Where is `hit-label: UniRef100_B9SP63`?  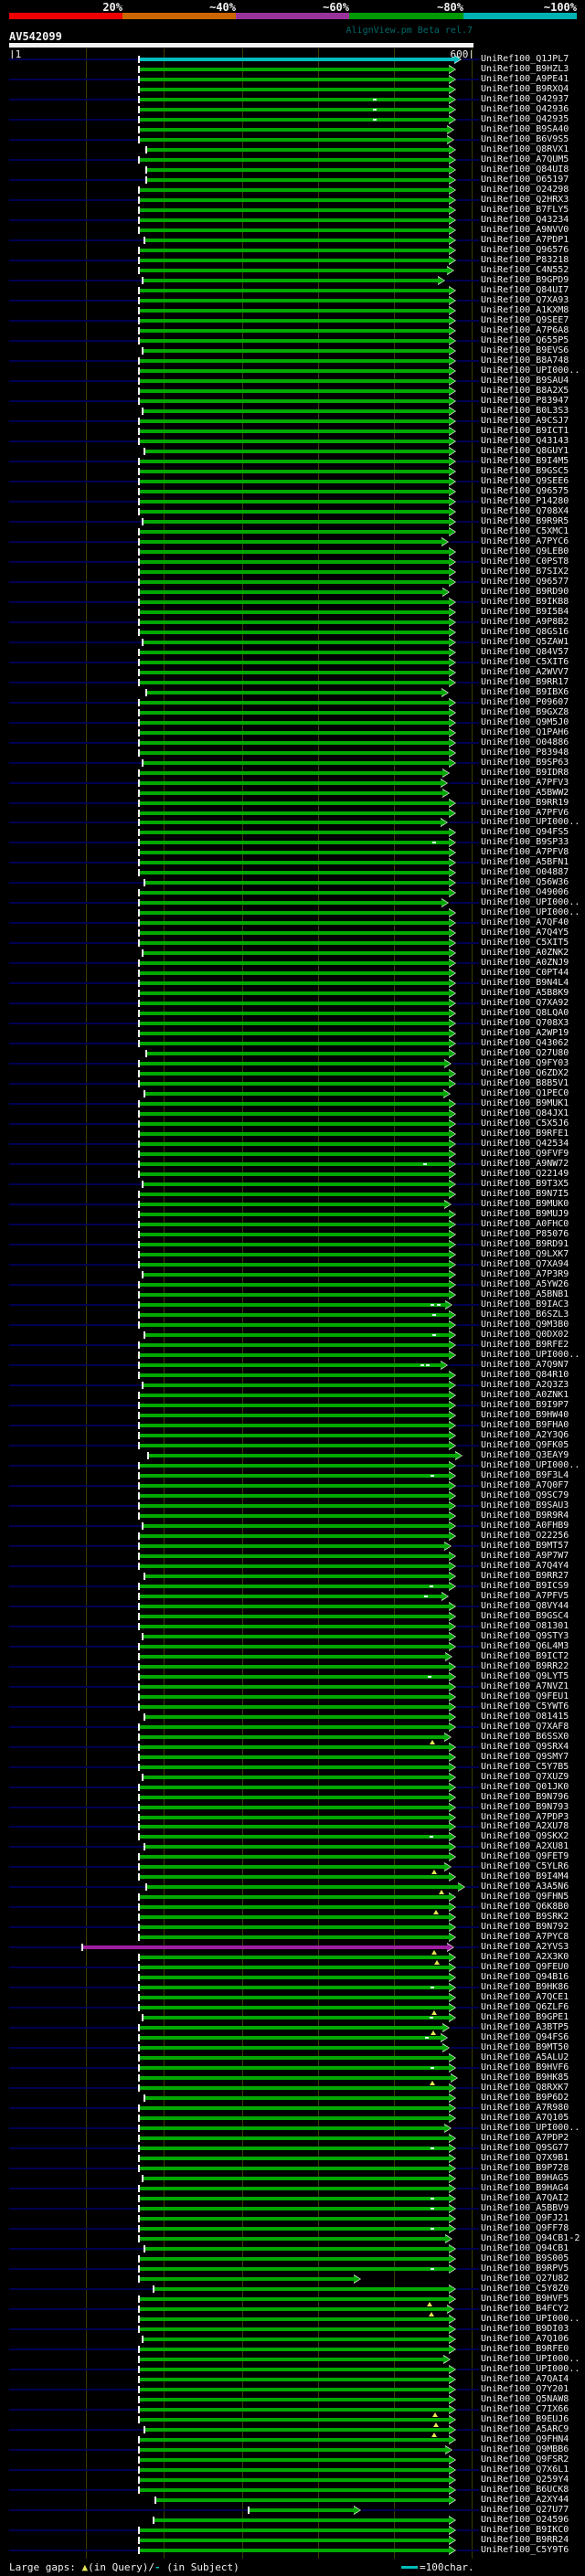
hit-label: UniRef100_B9SP63 is located at coordinates (525, 762).